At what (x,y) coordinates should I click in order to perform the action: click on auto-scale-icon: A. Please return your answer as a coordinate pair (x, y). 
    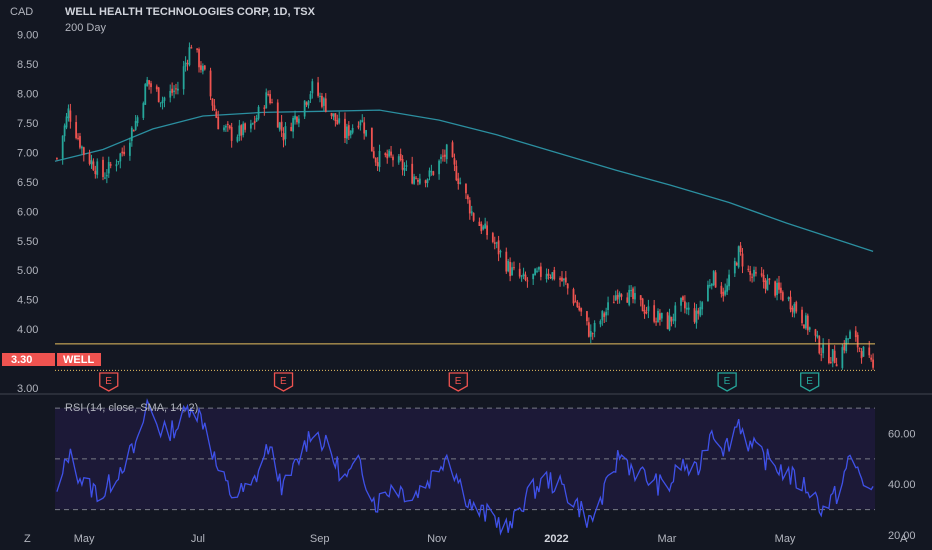
    Looking at the image, I should click on (904, 539).